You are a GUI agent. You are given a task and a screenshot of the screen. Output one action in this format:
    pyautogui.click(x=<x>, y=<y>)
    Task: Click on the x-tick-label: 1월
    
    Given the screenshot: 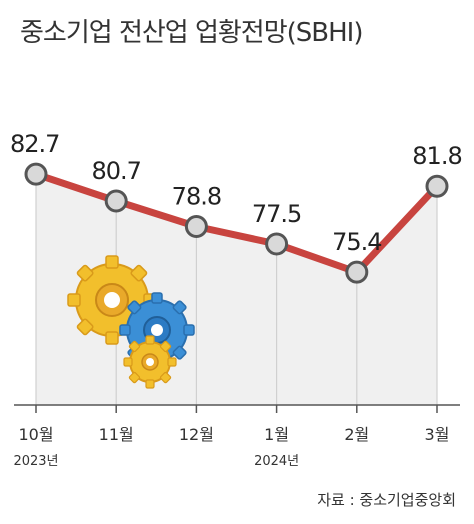 What is the action you would take?
    pyautogui.click(x=276, y=434)
    